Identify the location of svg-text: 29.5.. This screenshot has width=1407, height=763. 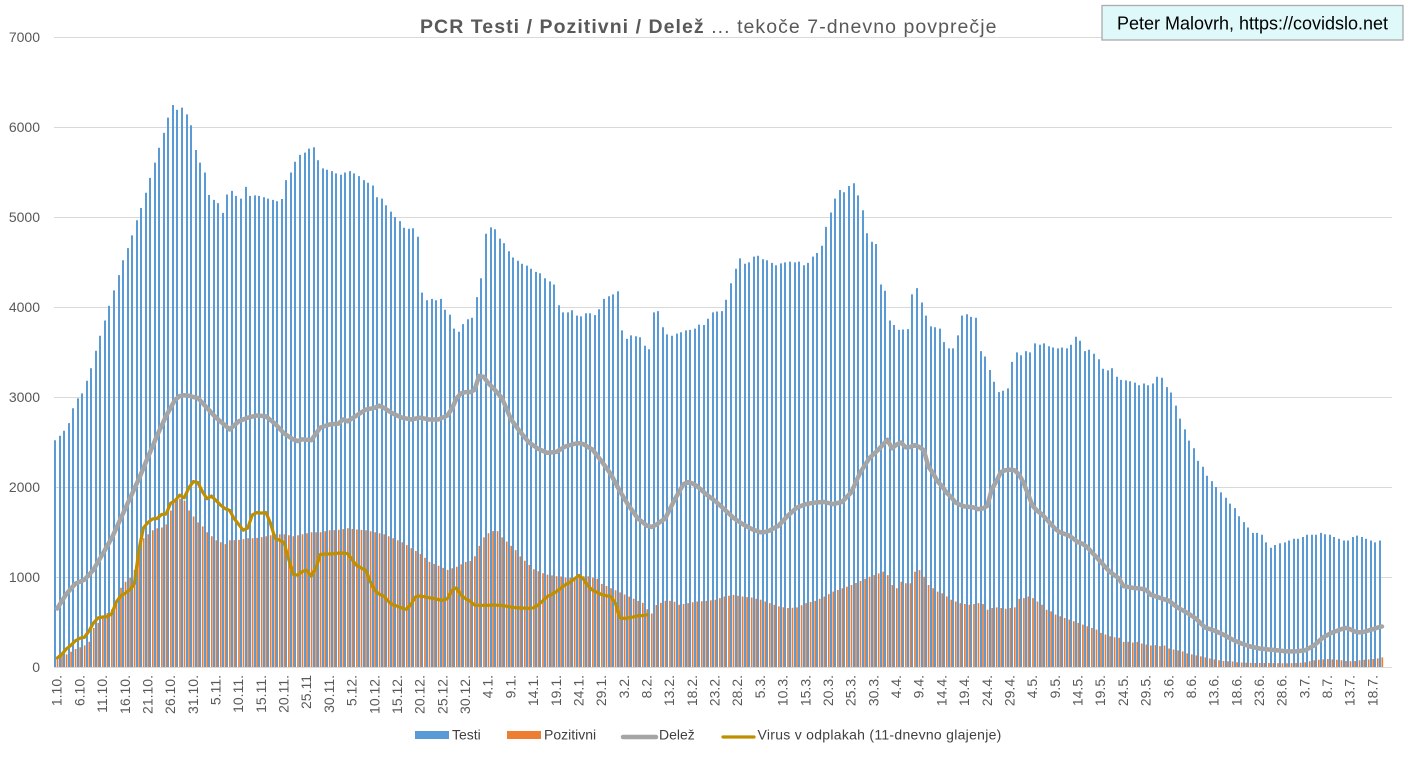
(1146, 690).